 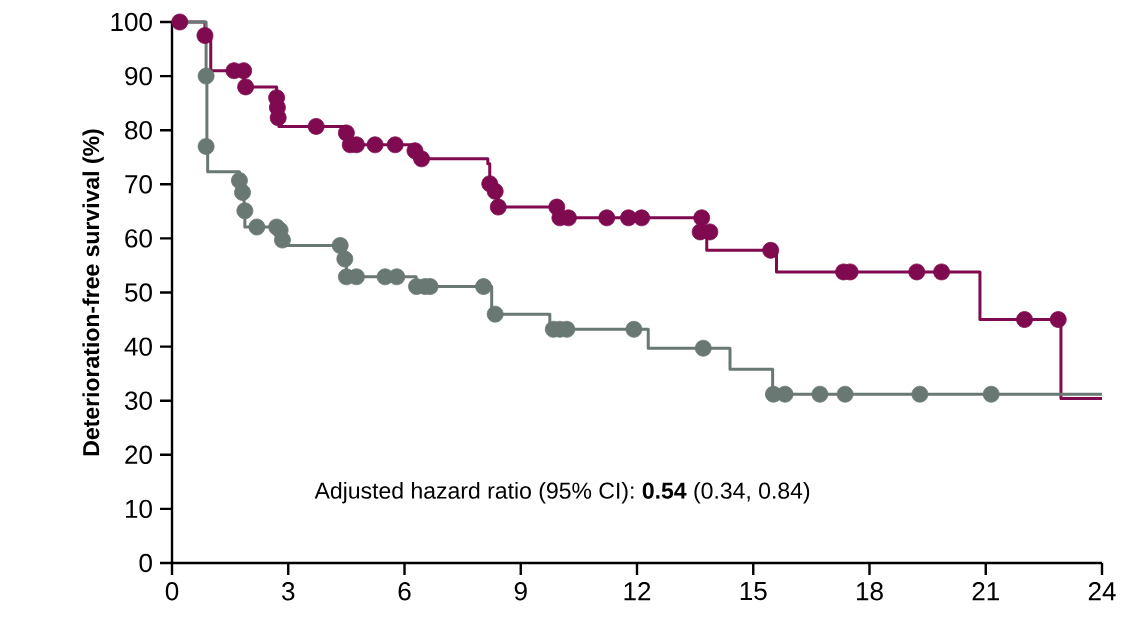 What do you see at coordinates (138, 454) in the screenshot?
I see `y-tick-label: 20` at bounding box center [138, 454].